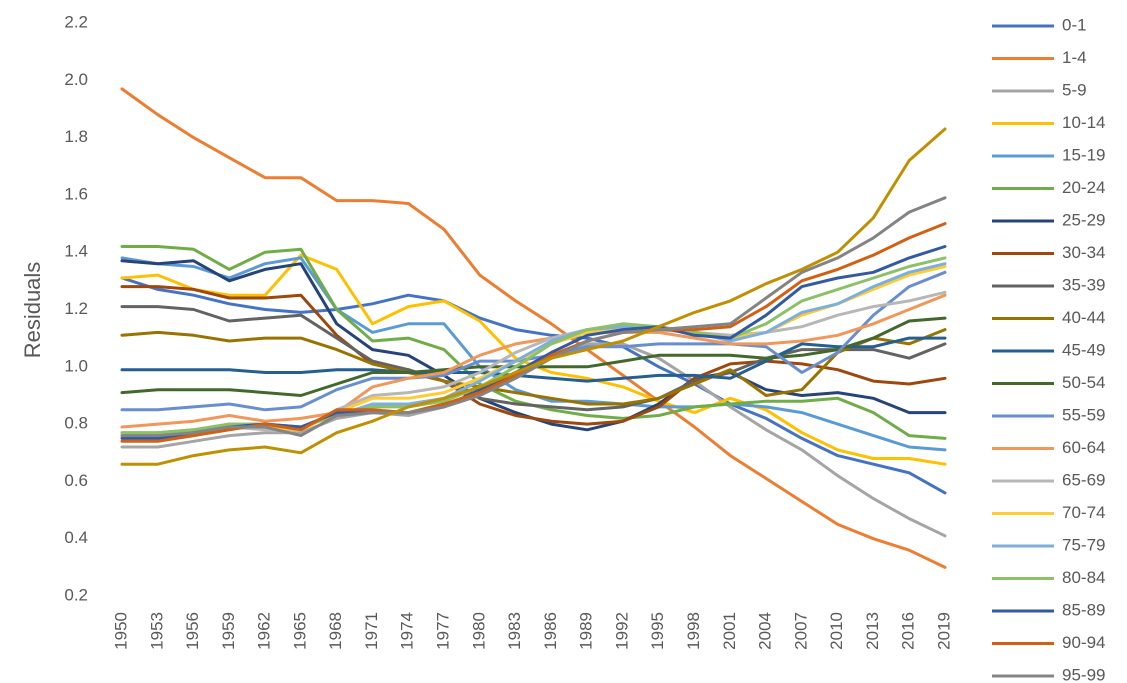 This screenshot has width=1127, height=683. Describe the element at coordinates (32, 310) in the screenshot. I see `y-axis-label: Residuals` at that location.